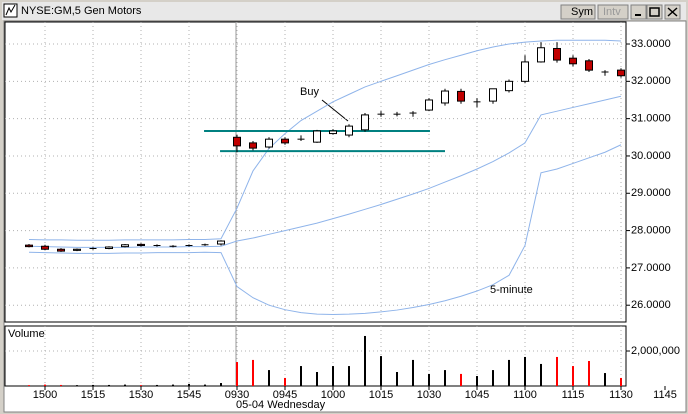  Describe the element at coordinates (651, 305) in the screenshot. I see `y-tick-label: 26.0000` at that location.